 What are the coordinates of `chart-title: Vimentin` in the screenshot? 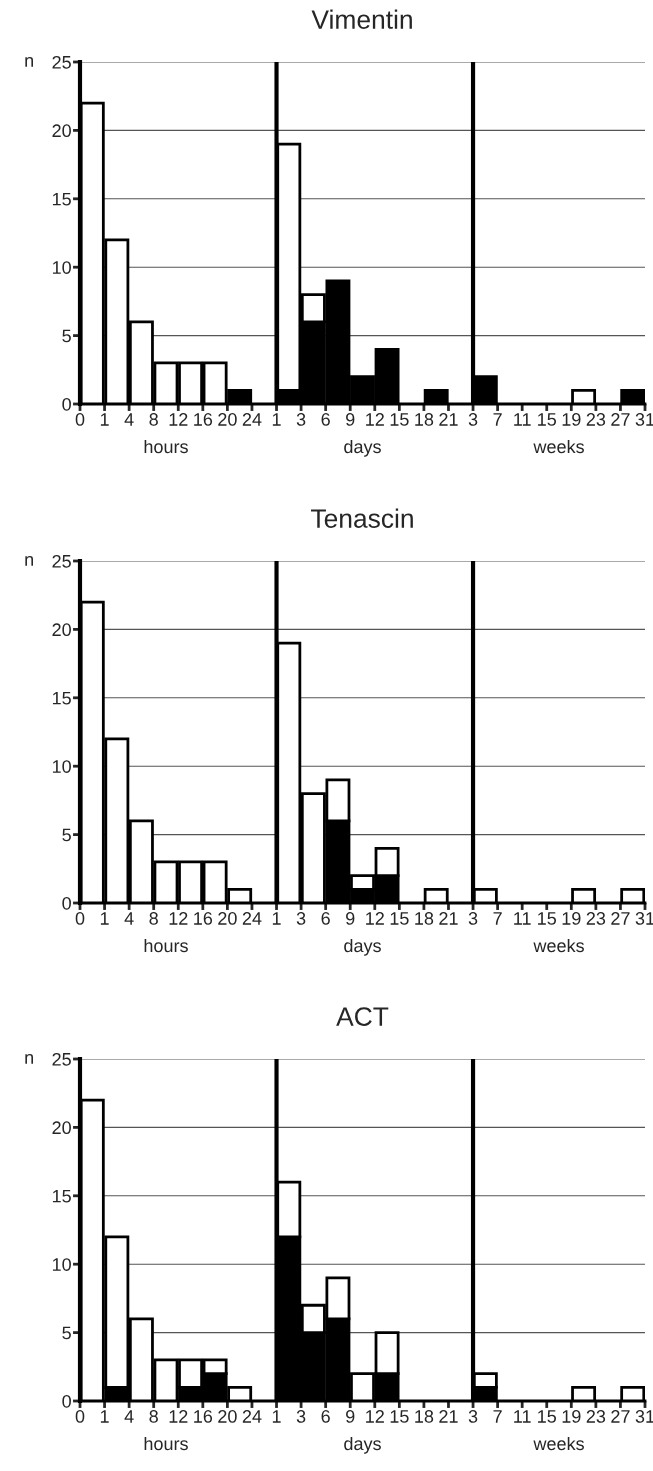 It's located at (361, 19).